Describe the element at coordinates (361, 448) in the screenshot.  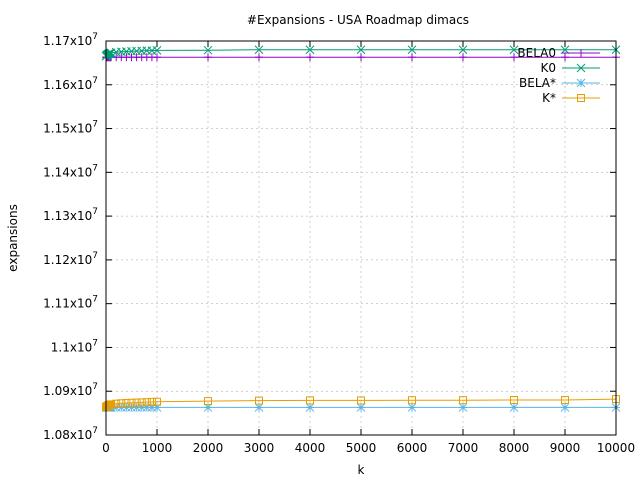
I see `x-tick-label: 5000` at that location.